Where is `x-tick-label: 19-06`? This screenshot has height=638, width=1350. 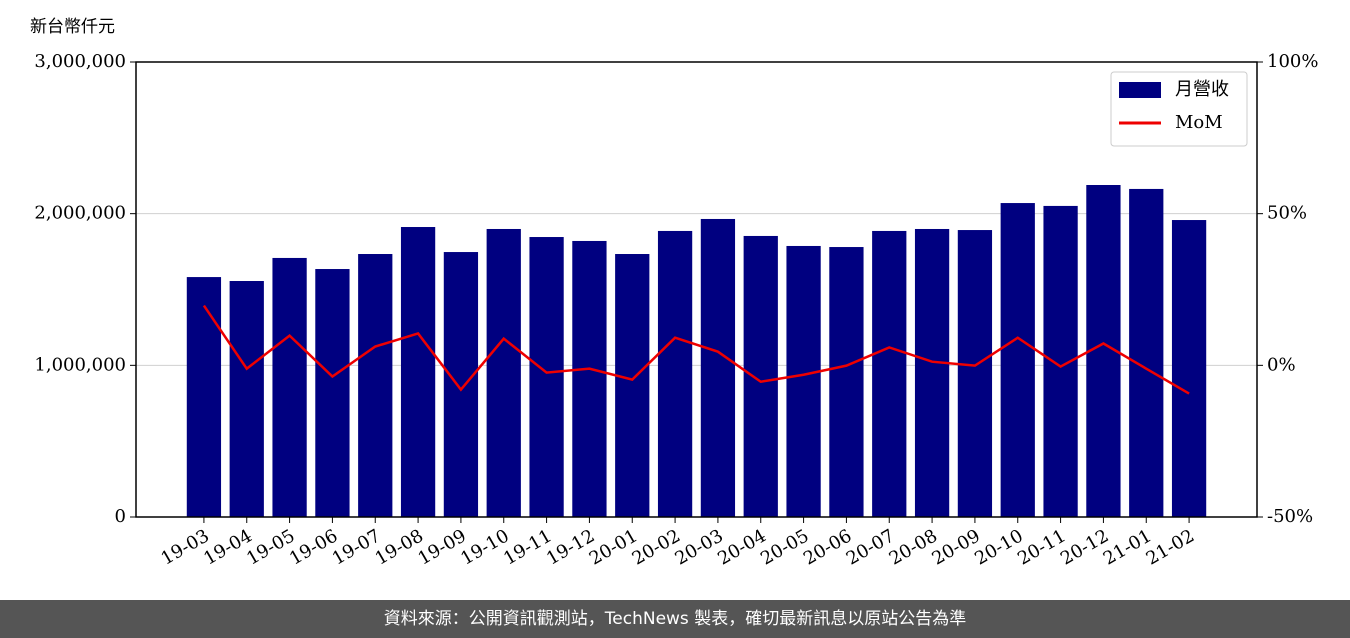 x-tick-label: 19-06 is located at coordinates (313, 547).